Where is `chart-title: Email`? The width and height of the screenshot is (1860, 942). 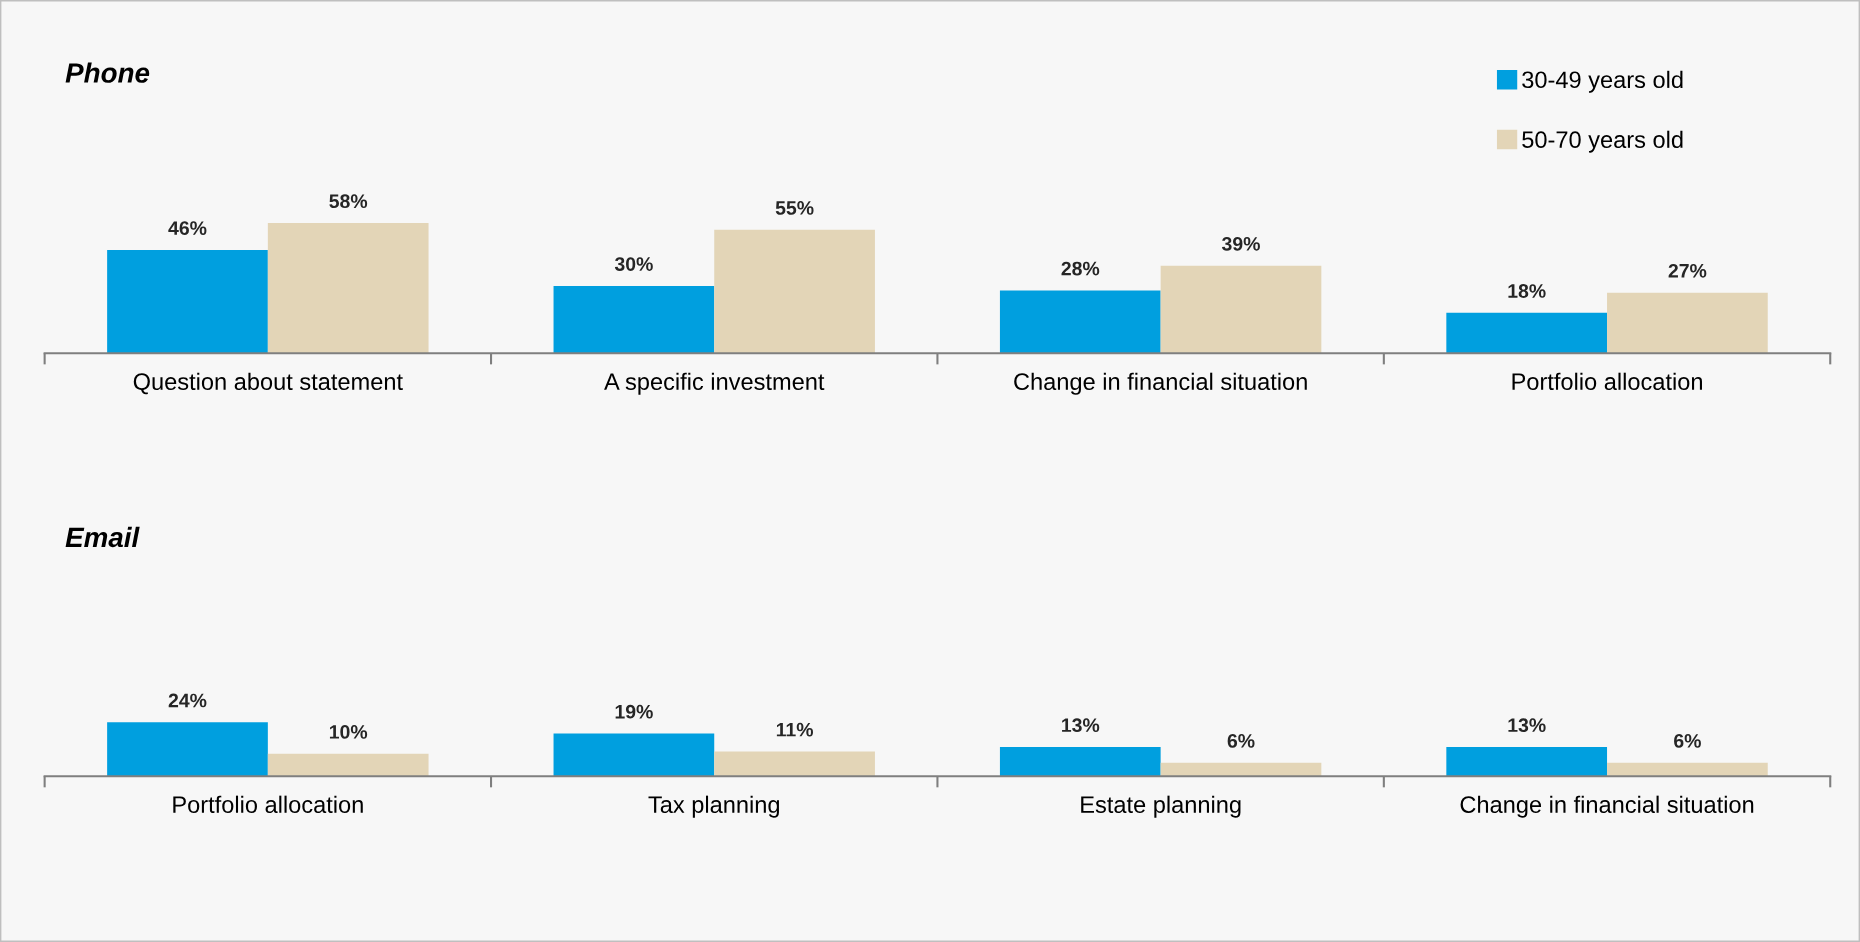
chart-title: Email is located at coordinates (102, 537).